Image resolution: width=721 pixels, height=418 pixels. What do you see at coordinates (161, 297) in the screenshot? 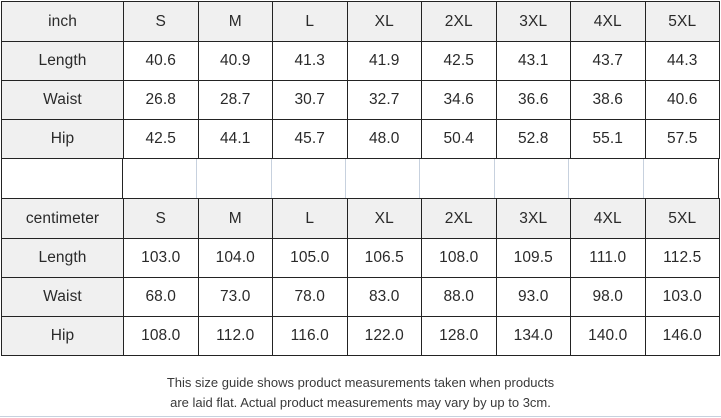
I see `cell-waist-s: 68.0` at bounding box center [161, 297].